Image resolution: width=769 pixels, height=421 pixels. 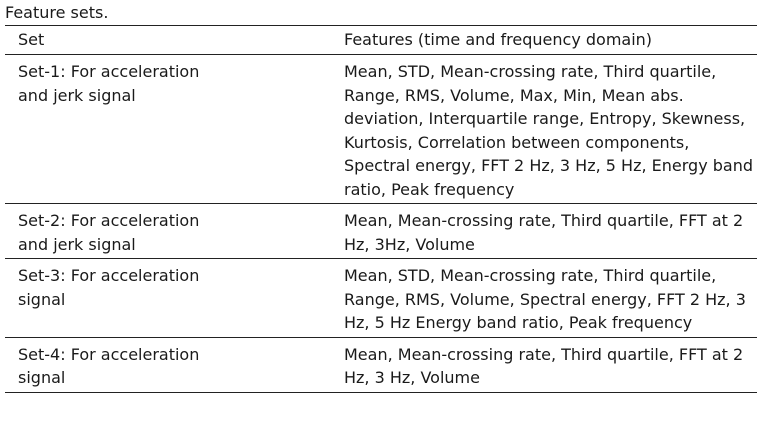 I want to click on set-cell: Set-2: For acceleration and jerk signal, so click(x=174, y=232).